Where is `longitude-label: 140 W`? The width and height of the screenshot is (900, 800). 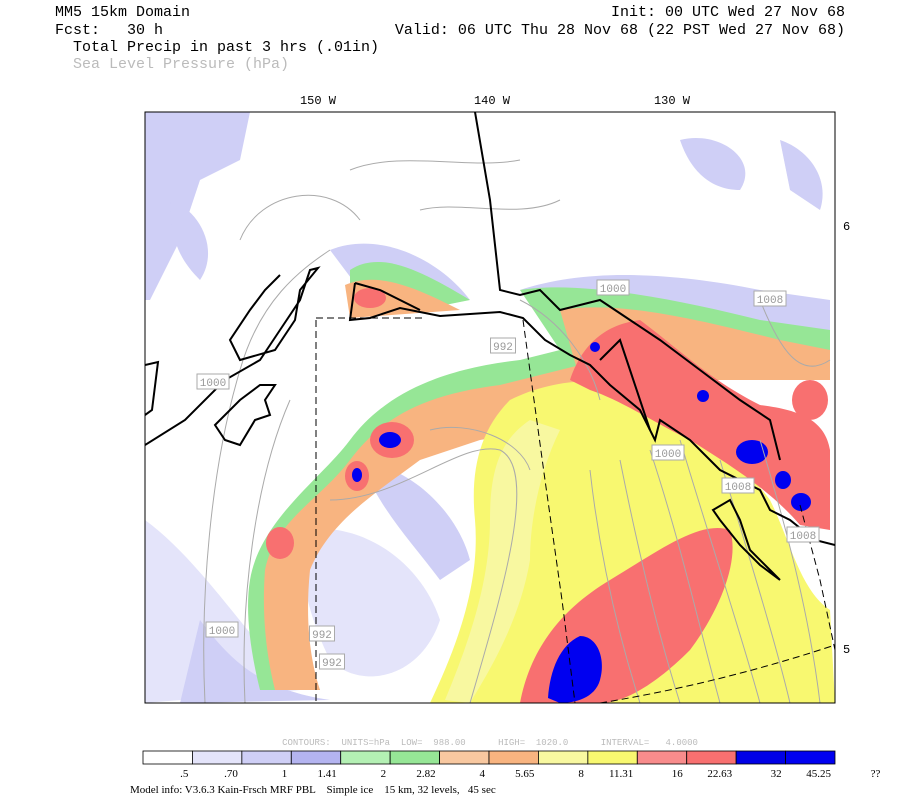
longitude-label: 140 W is located at coordinates (492, 101).